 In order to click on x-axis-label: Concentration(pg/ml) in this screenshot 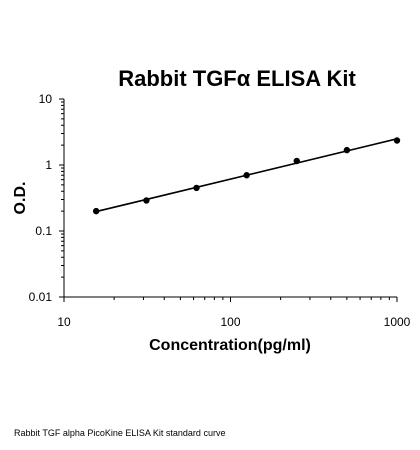, I will do `click(230, 345)`.